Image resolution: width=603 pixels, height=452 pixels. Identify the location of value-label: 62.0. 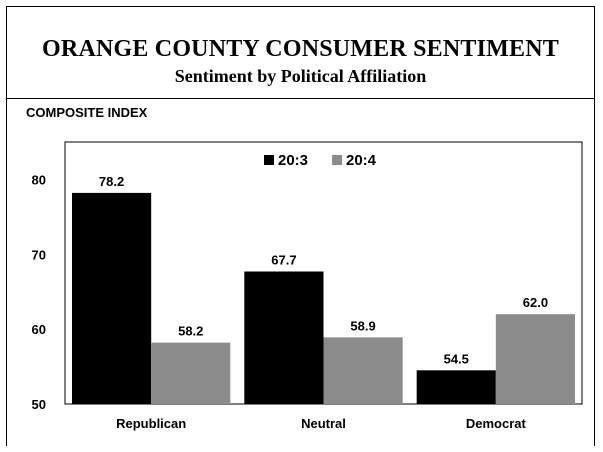
(535, 302).